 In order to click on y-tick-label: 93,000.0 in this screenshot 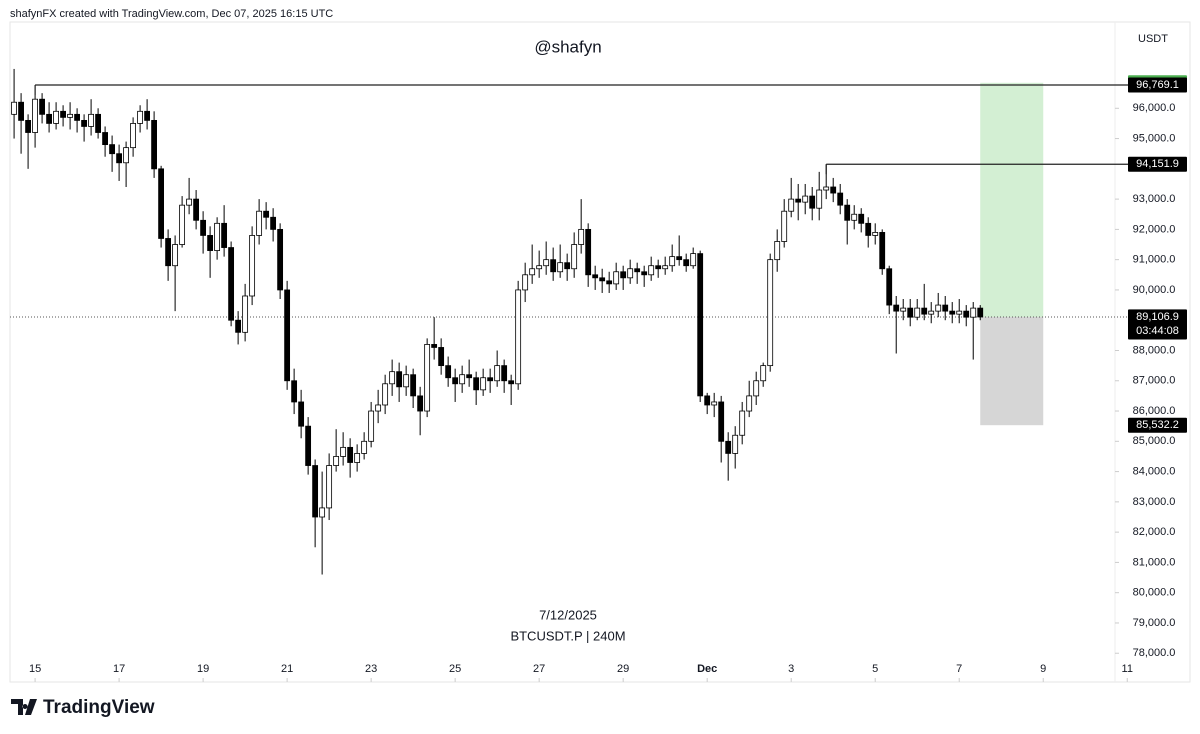, I will do `click(1154, 199)`.